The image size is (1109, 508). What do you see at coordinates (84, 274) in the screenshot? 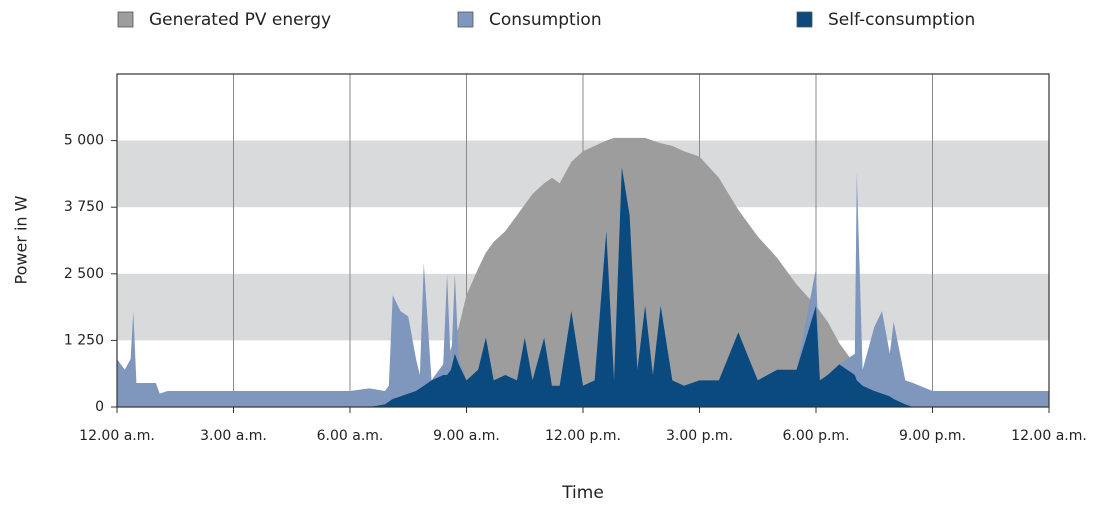
I see `y-tick-label: 2 500` at bounding box center [84, 274].